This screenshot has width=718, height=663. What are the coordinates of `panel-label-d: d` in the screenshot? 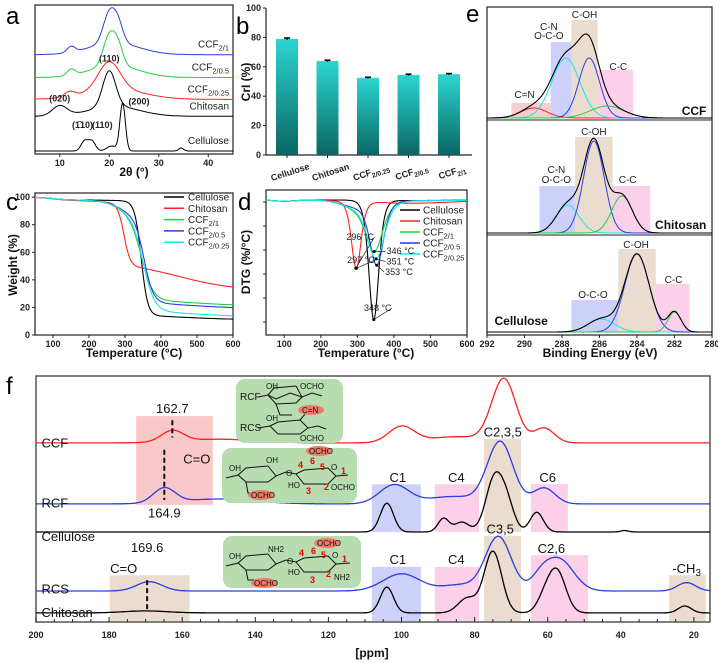 It's located at (244, 202).